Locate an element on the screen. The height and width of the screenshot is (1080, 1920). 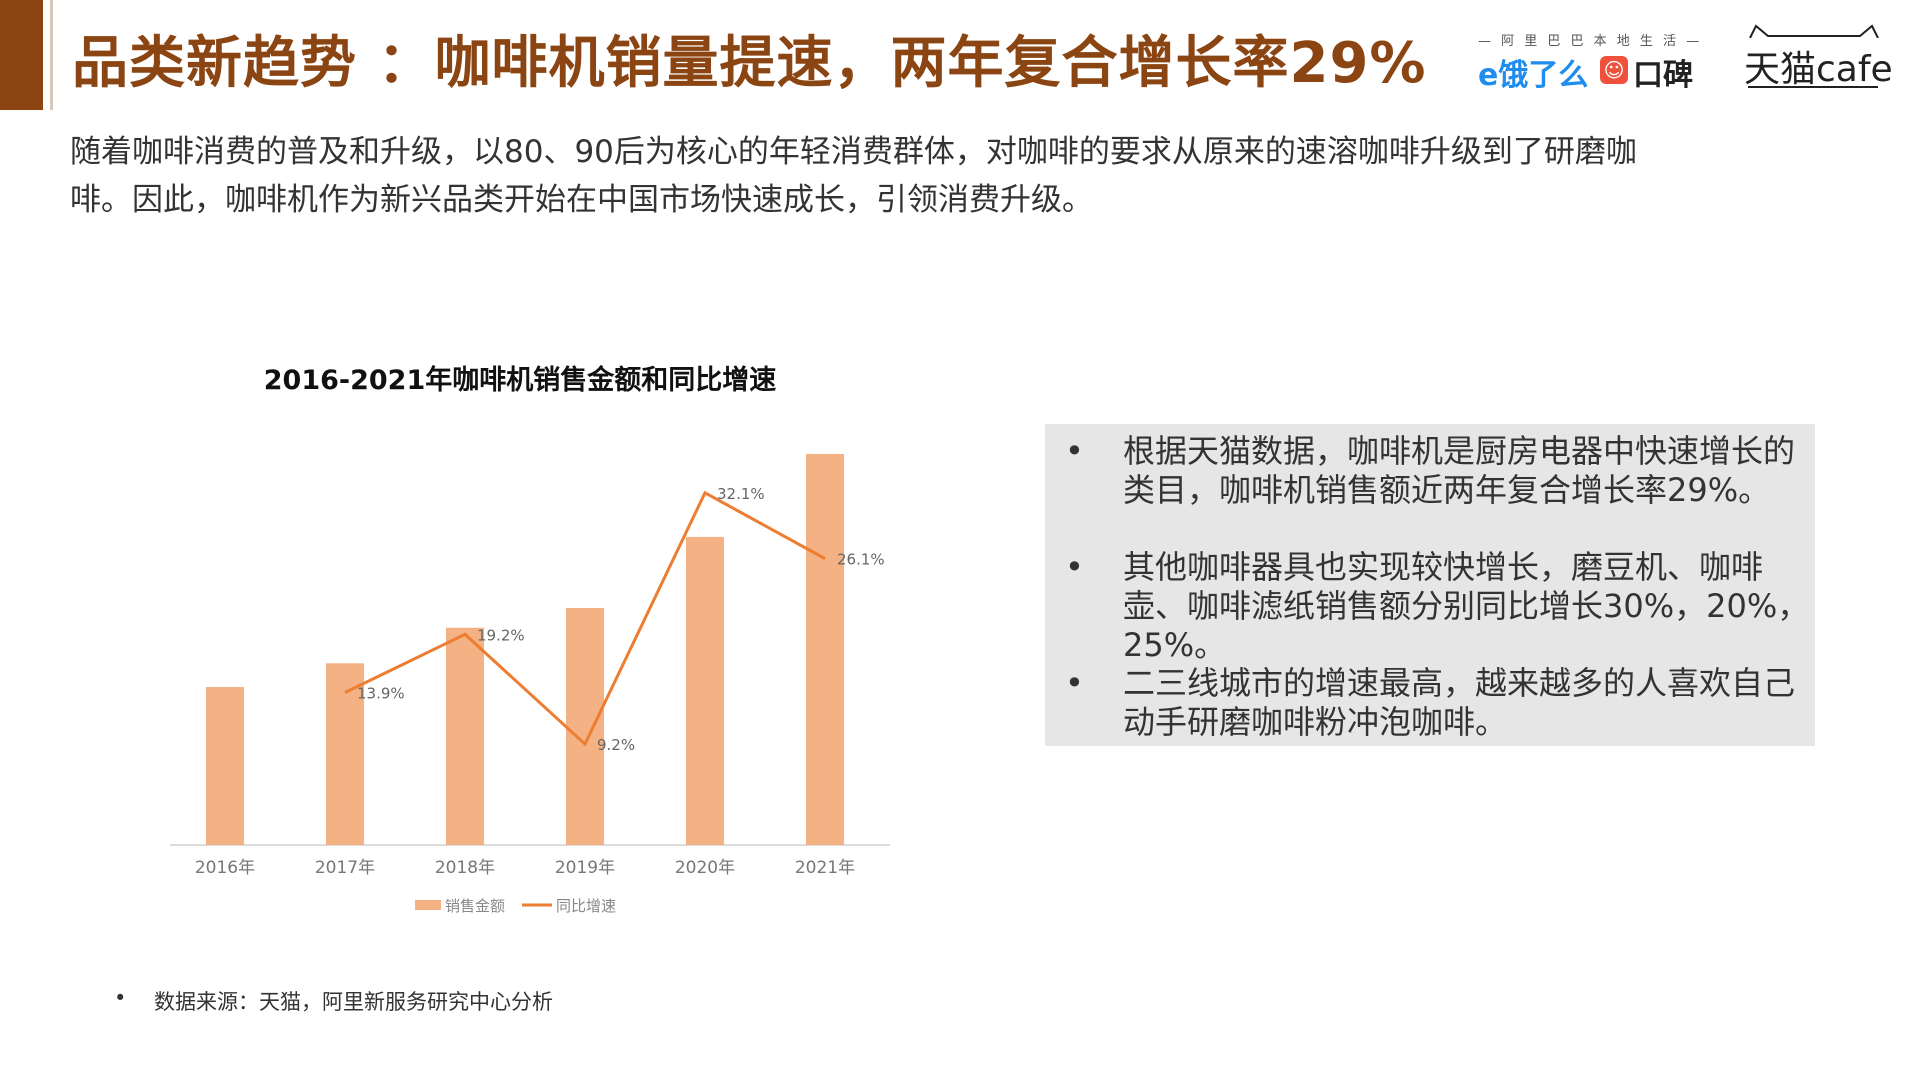
bar-2018年 is located at coordinates (465, 736).